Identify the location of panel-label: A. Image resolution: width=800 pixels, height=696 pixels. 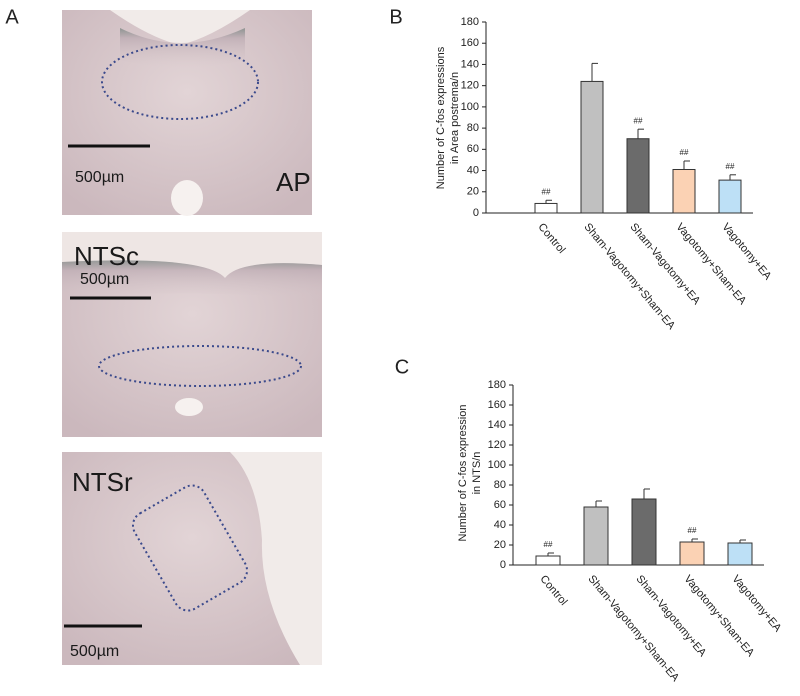
(12, 17).